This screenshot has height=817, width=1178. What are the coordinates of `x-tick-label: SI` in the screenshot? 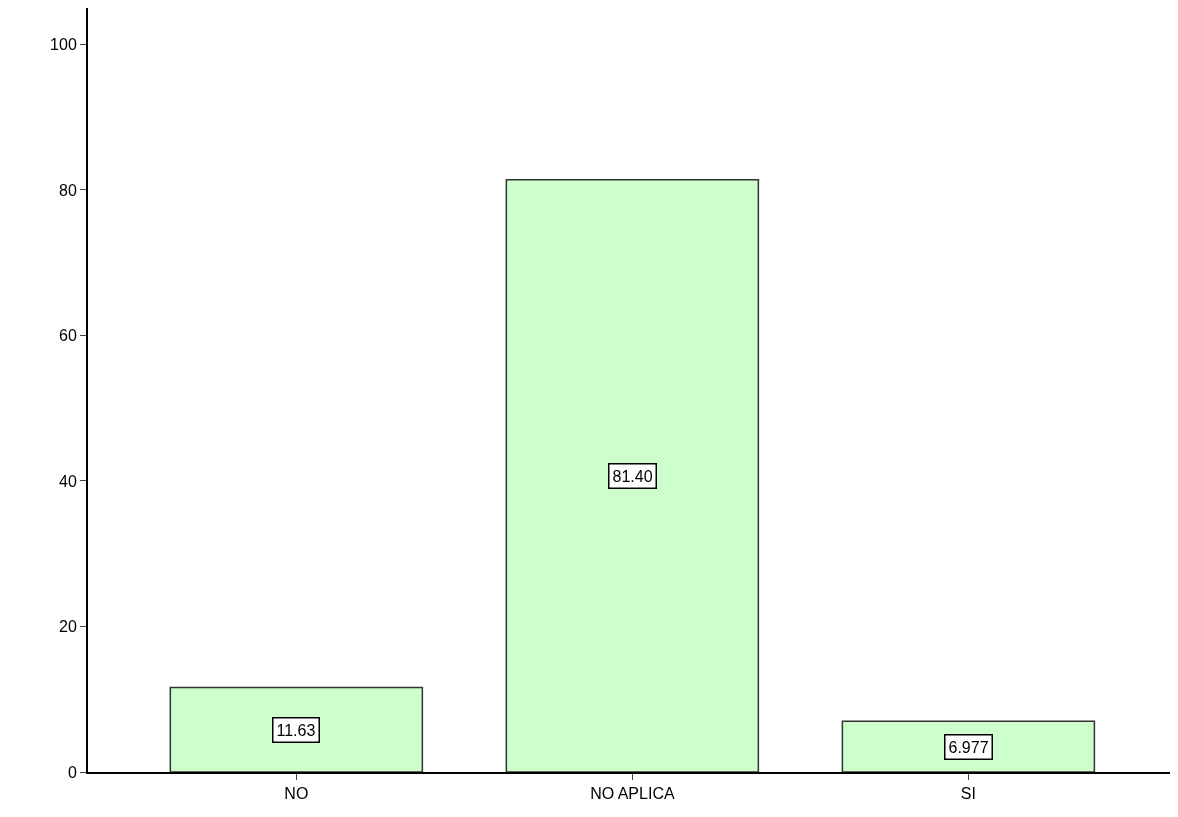 It's located at (968, 794).